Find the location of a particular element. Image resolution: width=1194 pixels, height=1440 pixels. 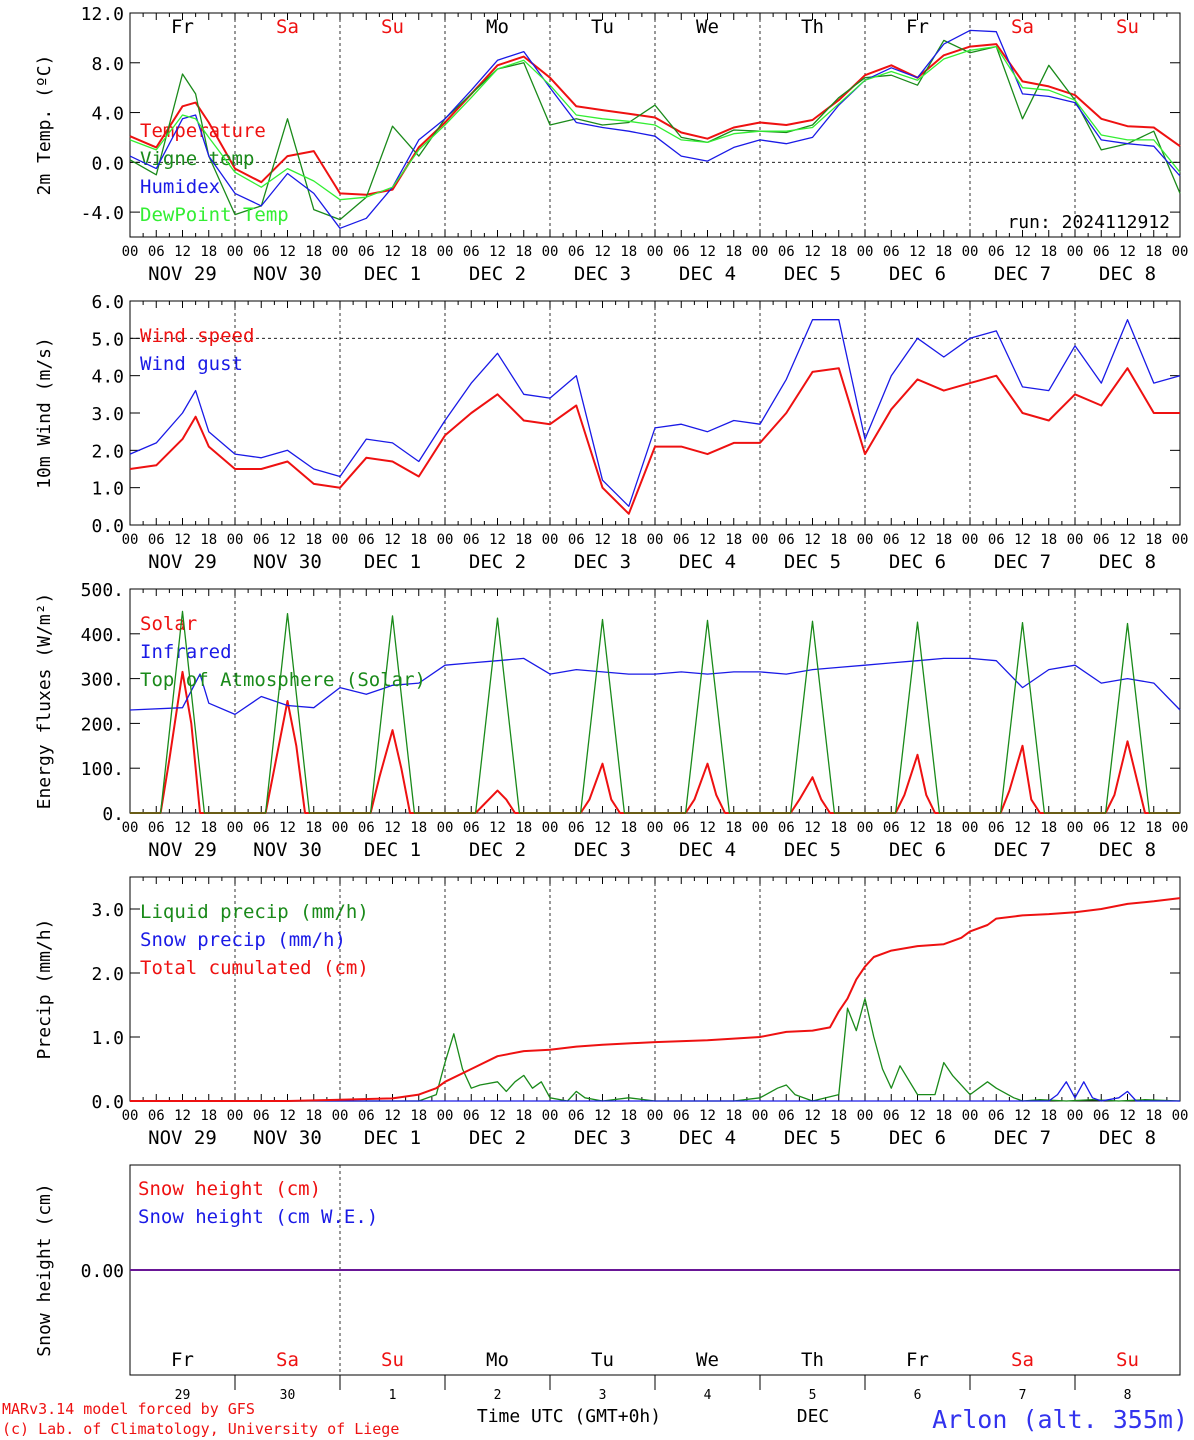

x-date-label: DEC 7 is located at coordinates (1022, 274).